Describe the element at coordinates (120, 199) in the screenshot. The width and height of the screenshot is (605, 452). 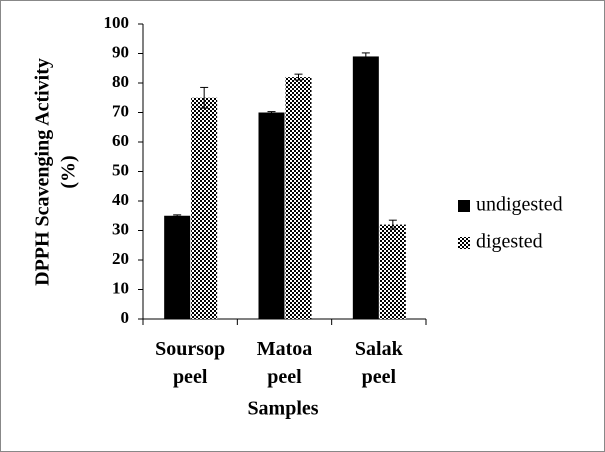
I see `y-tick-label: 40` at that location.